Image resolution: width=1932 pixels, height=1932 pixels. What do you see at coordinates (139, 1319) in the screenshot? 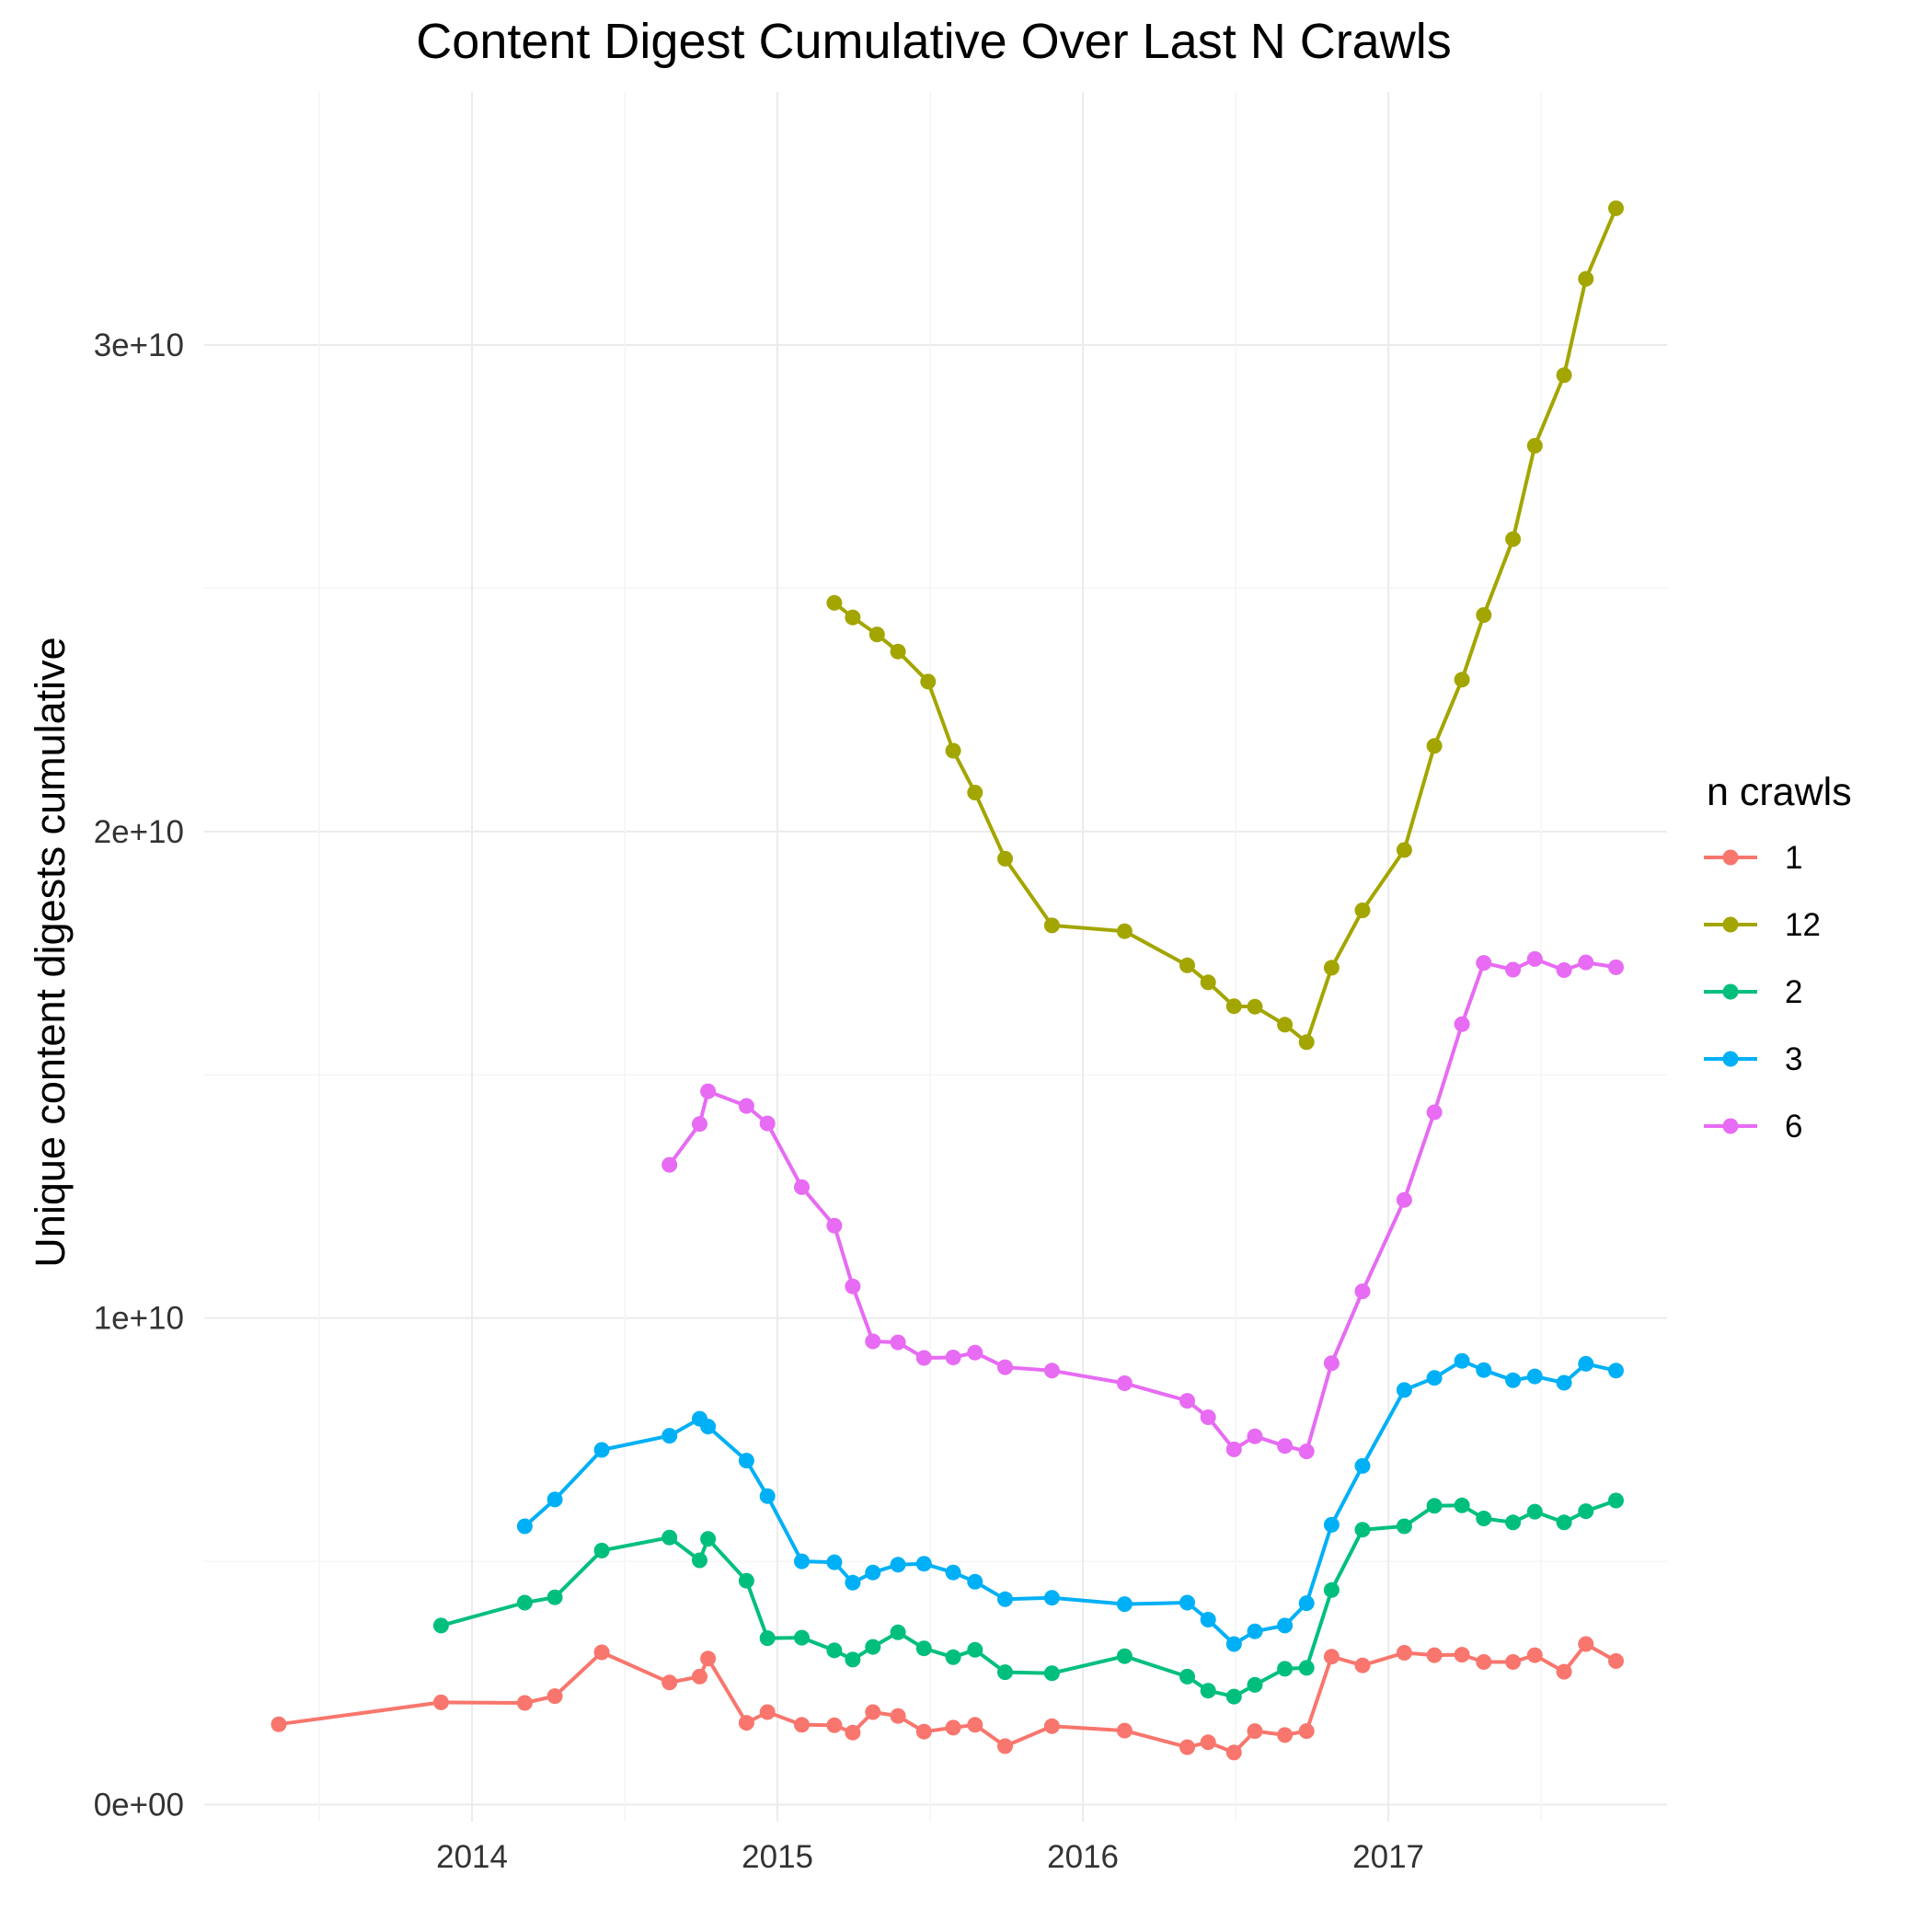
I see `y-tick-label: 1e+10` at bounding box center [139, 1319].